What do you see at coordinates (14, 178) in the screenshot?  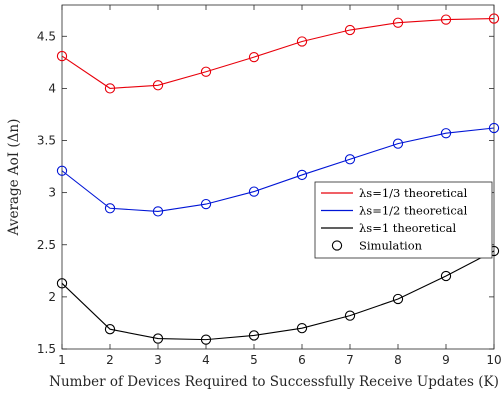 I see `y-axis-label: Average AoI (Δn)` at bounding box center [14, 178].